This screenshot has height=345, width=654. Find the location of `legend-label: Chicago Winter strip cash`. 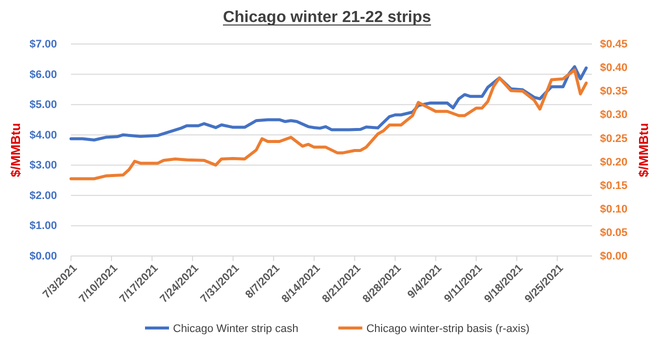

legend-label: Chicago Winter strip cash is located at coordinates (235, 329).